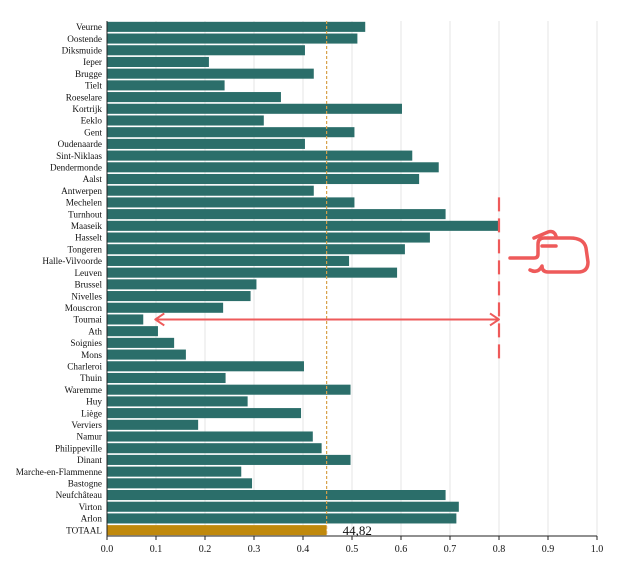 The width and height of the screenshot is (620, 577). Describe the element at coordinates (81, 191) in the screenshot. I see `category-label: Antwerpen` at that location.